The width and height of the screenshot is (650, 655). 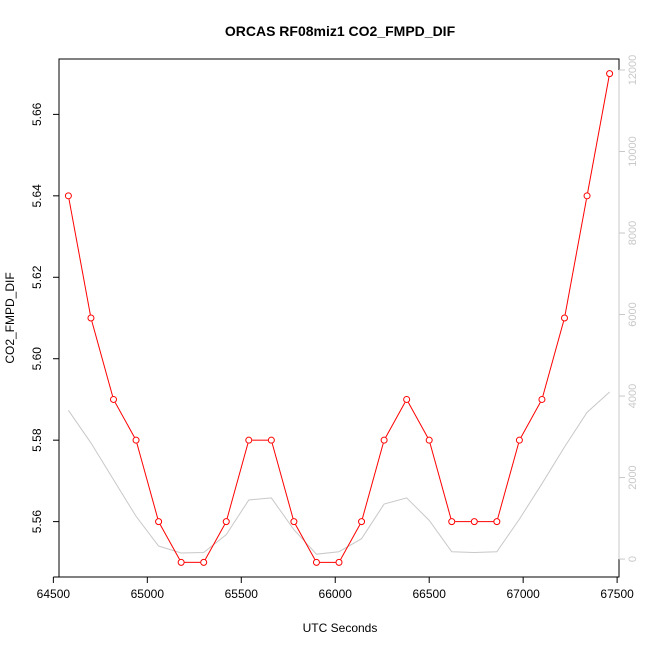 What do you see at coordinates (633, 233) in the screenshot?
I see `y2-tick-label: 8000` at bounding box center [633, 233].